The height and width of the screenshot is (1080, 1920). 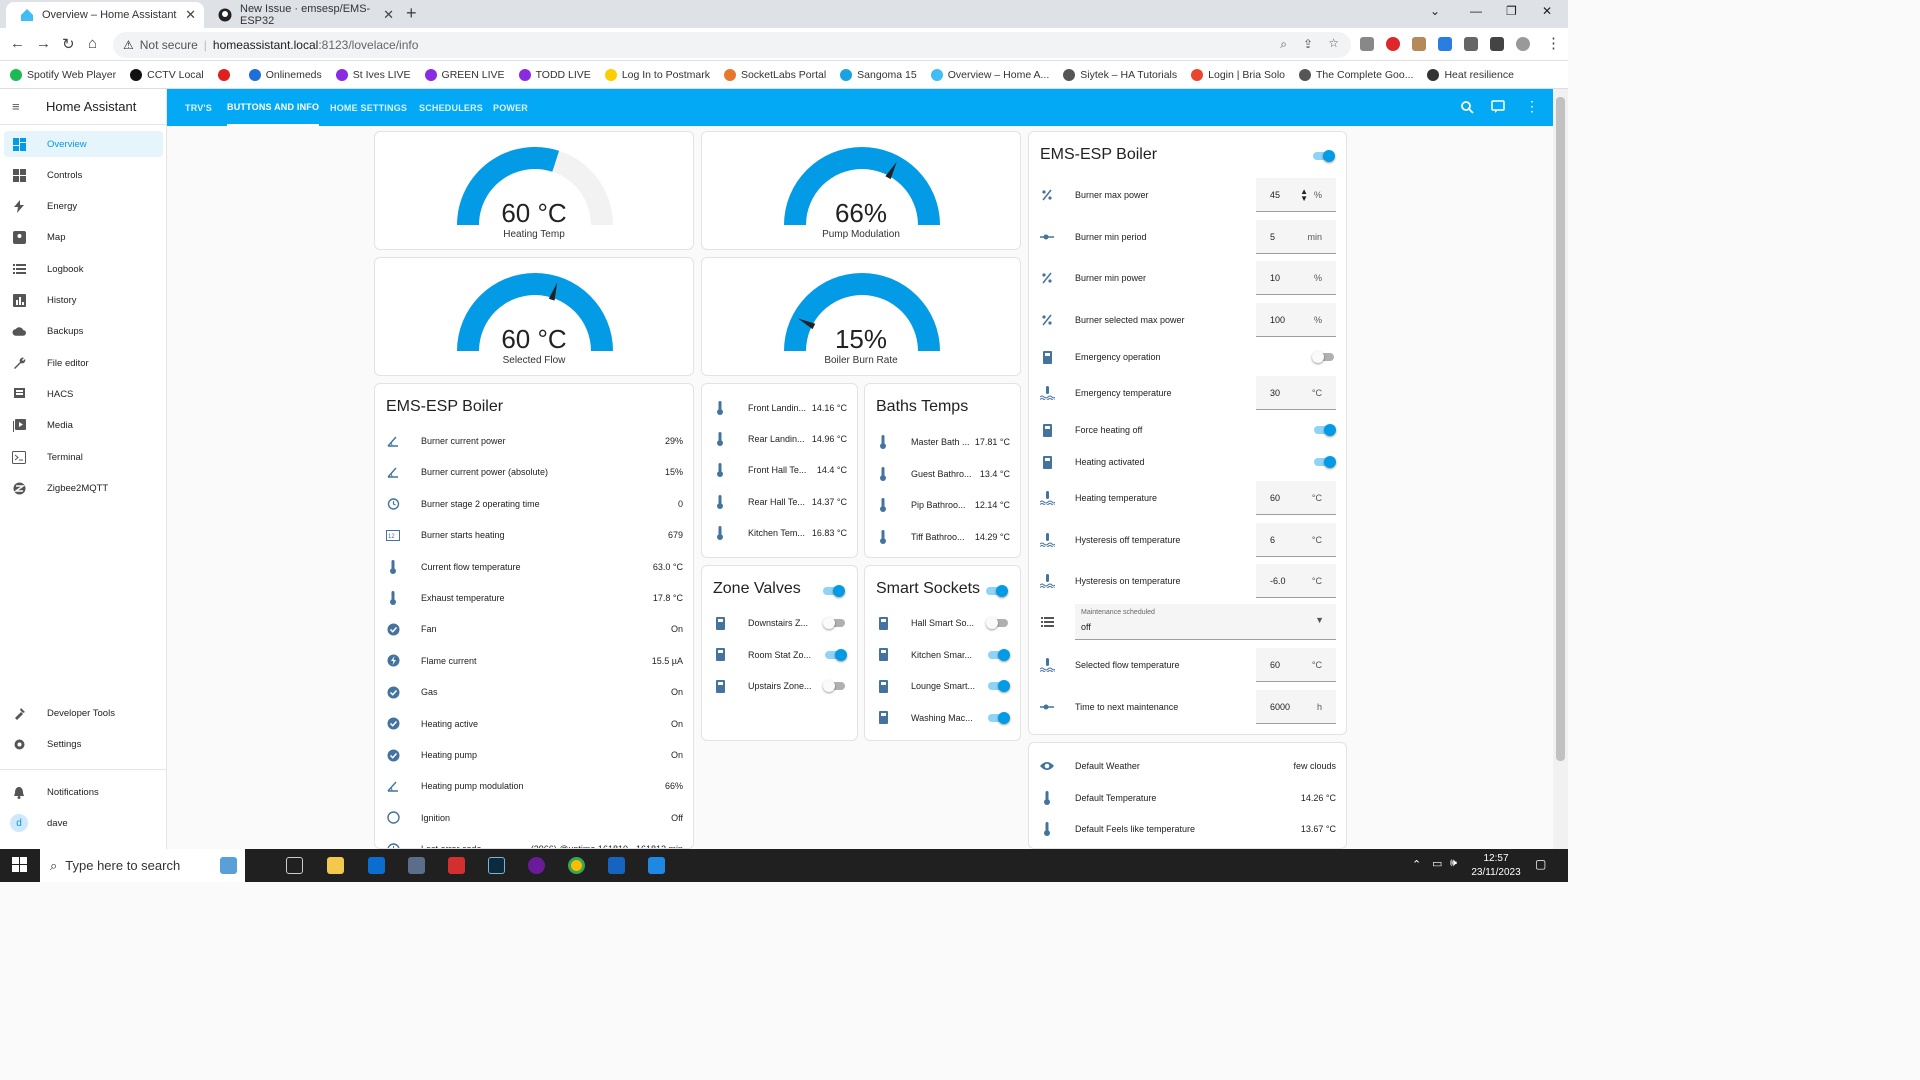 I want to click on entity-row: Default Weather few clouds, so click(x=1187, y=766).